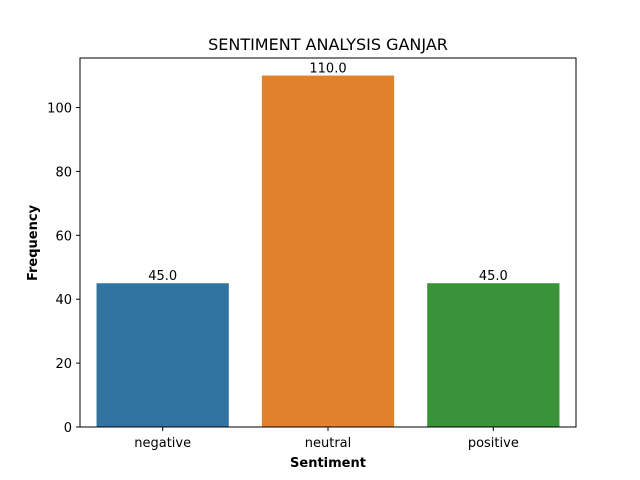  Describe the element at coordinates (327, 69) in the screenshot. I see `data-label-neutral: 110.0` at that location.